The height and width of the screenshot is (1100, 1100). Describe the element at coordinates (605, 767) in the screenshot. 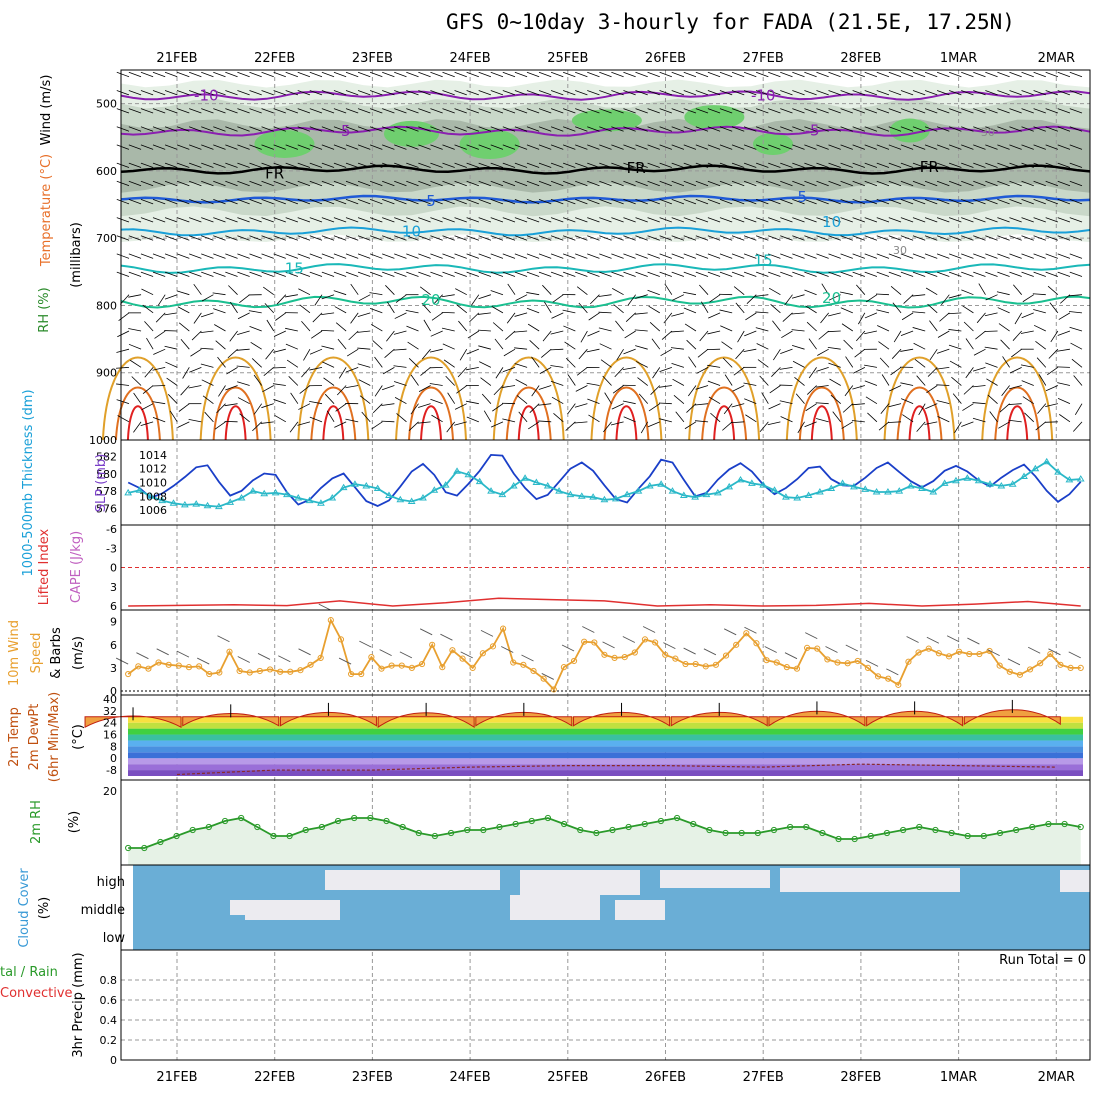

I see `temp-color-band` at that location.